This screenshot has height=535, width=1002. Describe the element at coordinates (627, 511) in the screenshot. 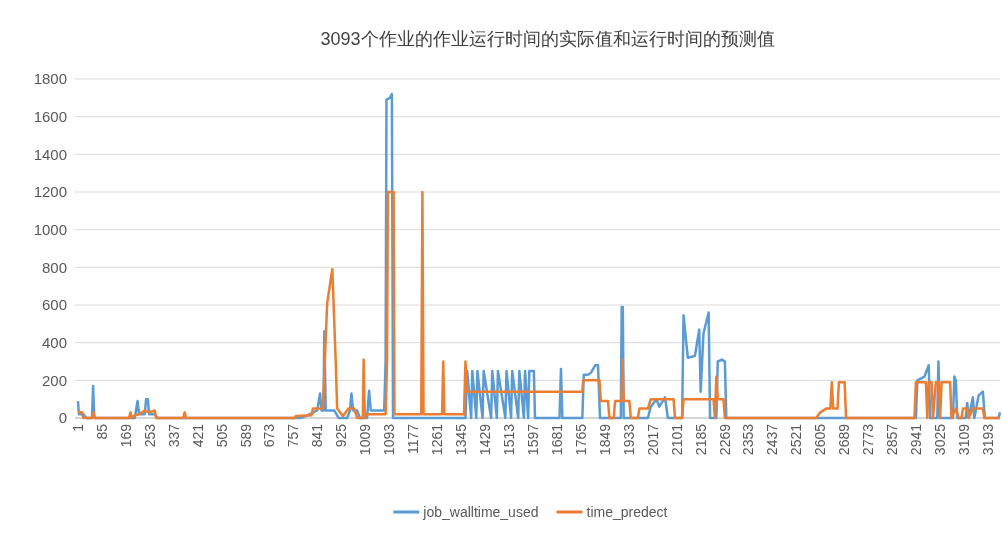

I see `legend-label: time_predect` at that location.